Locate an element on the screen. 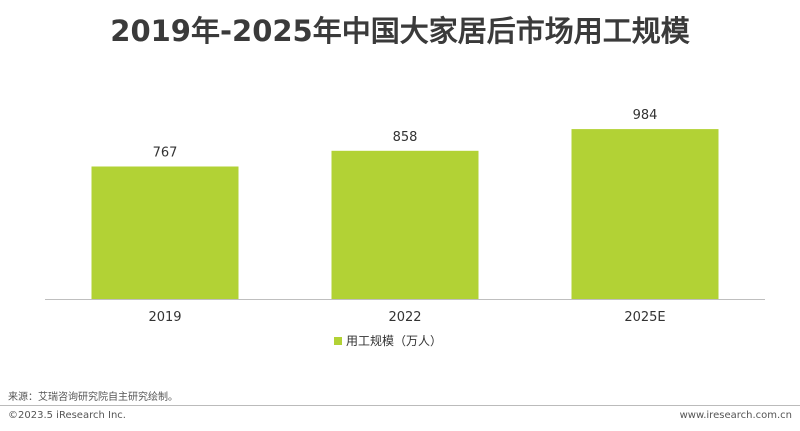 The height and width of the screenshot is (431, 800). x-tick-label-2025E: 2025E is located at coordinates (644, 317).